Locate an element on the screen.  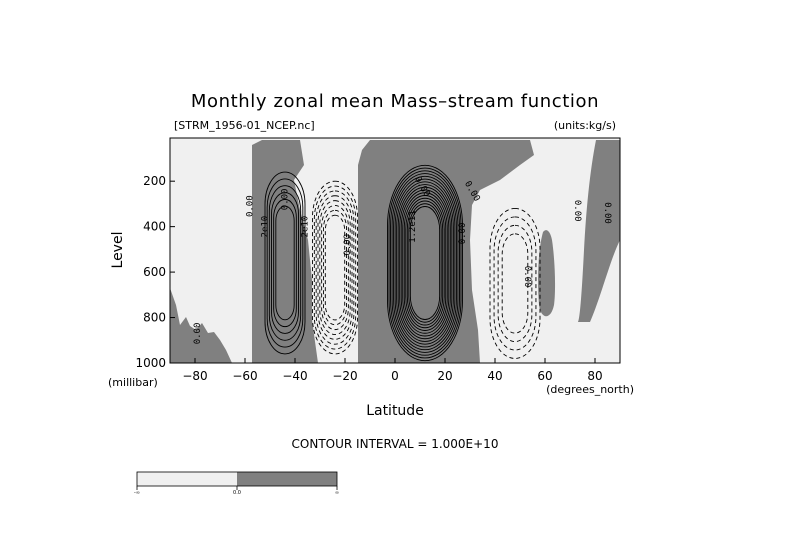
colorbar: -∞ 0.0 ∞ is located at coordinates (236, 483).